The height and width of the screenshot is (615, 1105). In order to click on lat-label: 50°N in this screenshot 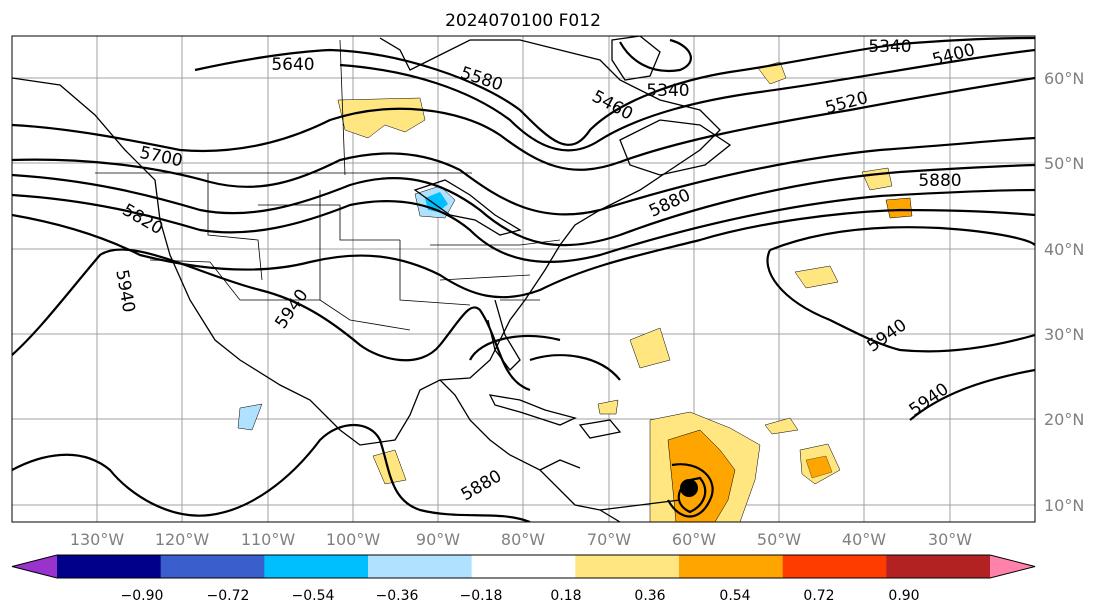, I will do `click(1064, 163)`.